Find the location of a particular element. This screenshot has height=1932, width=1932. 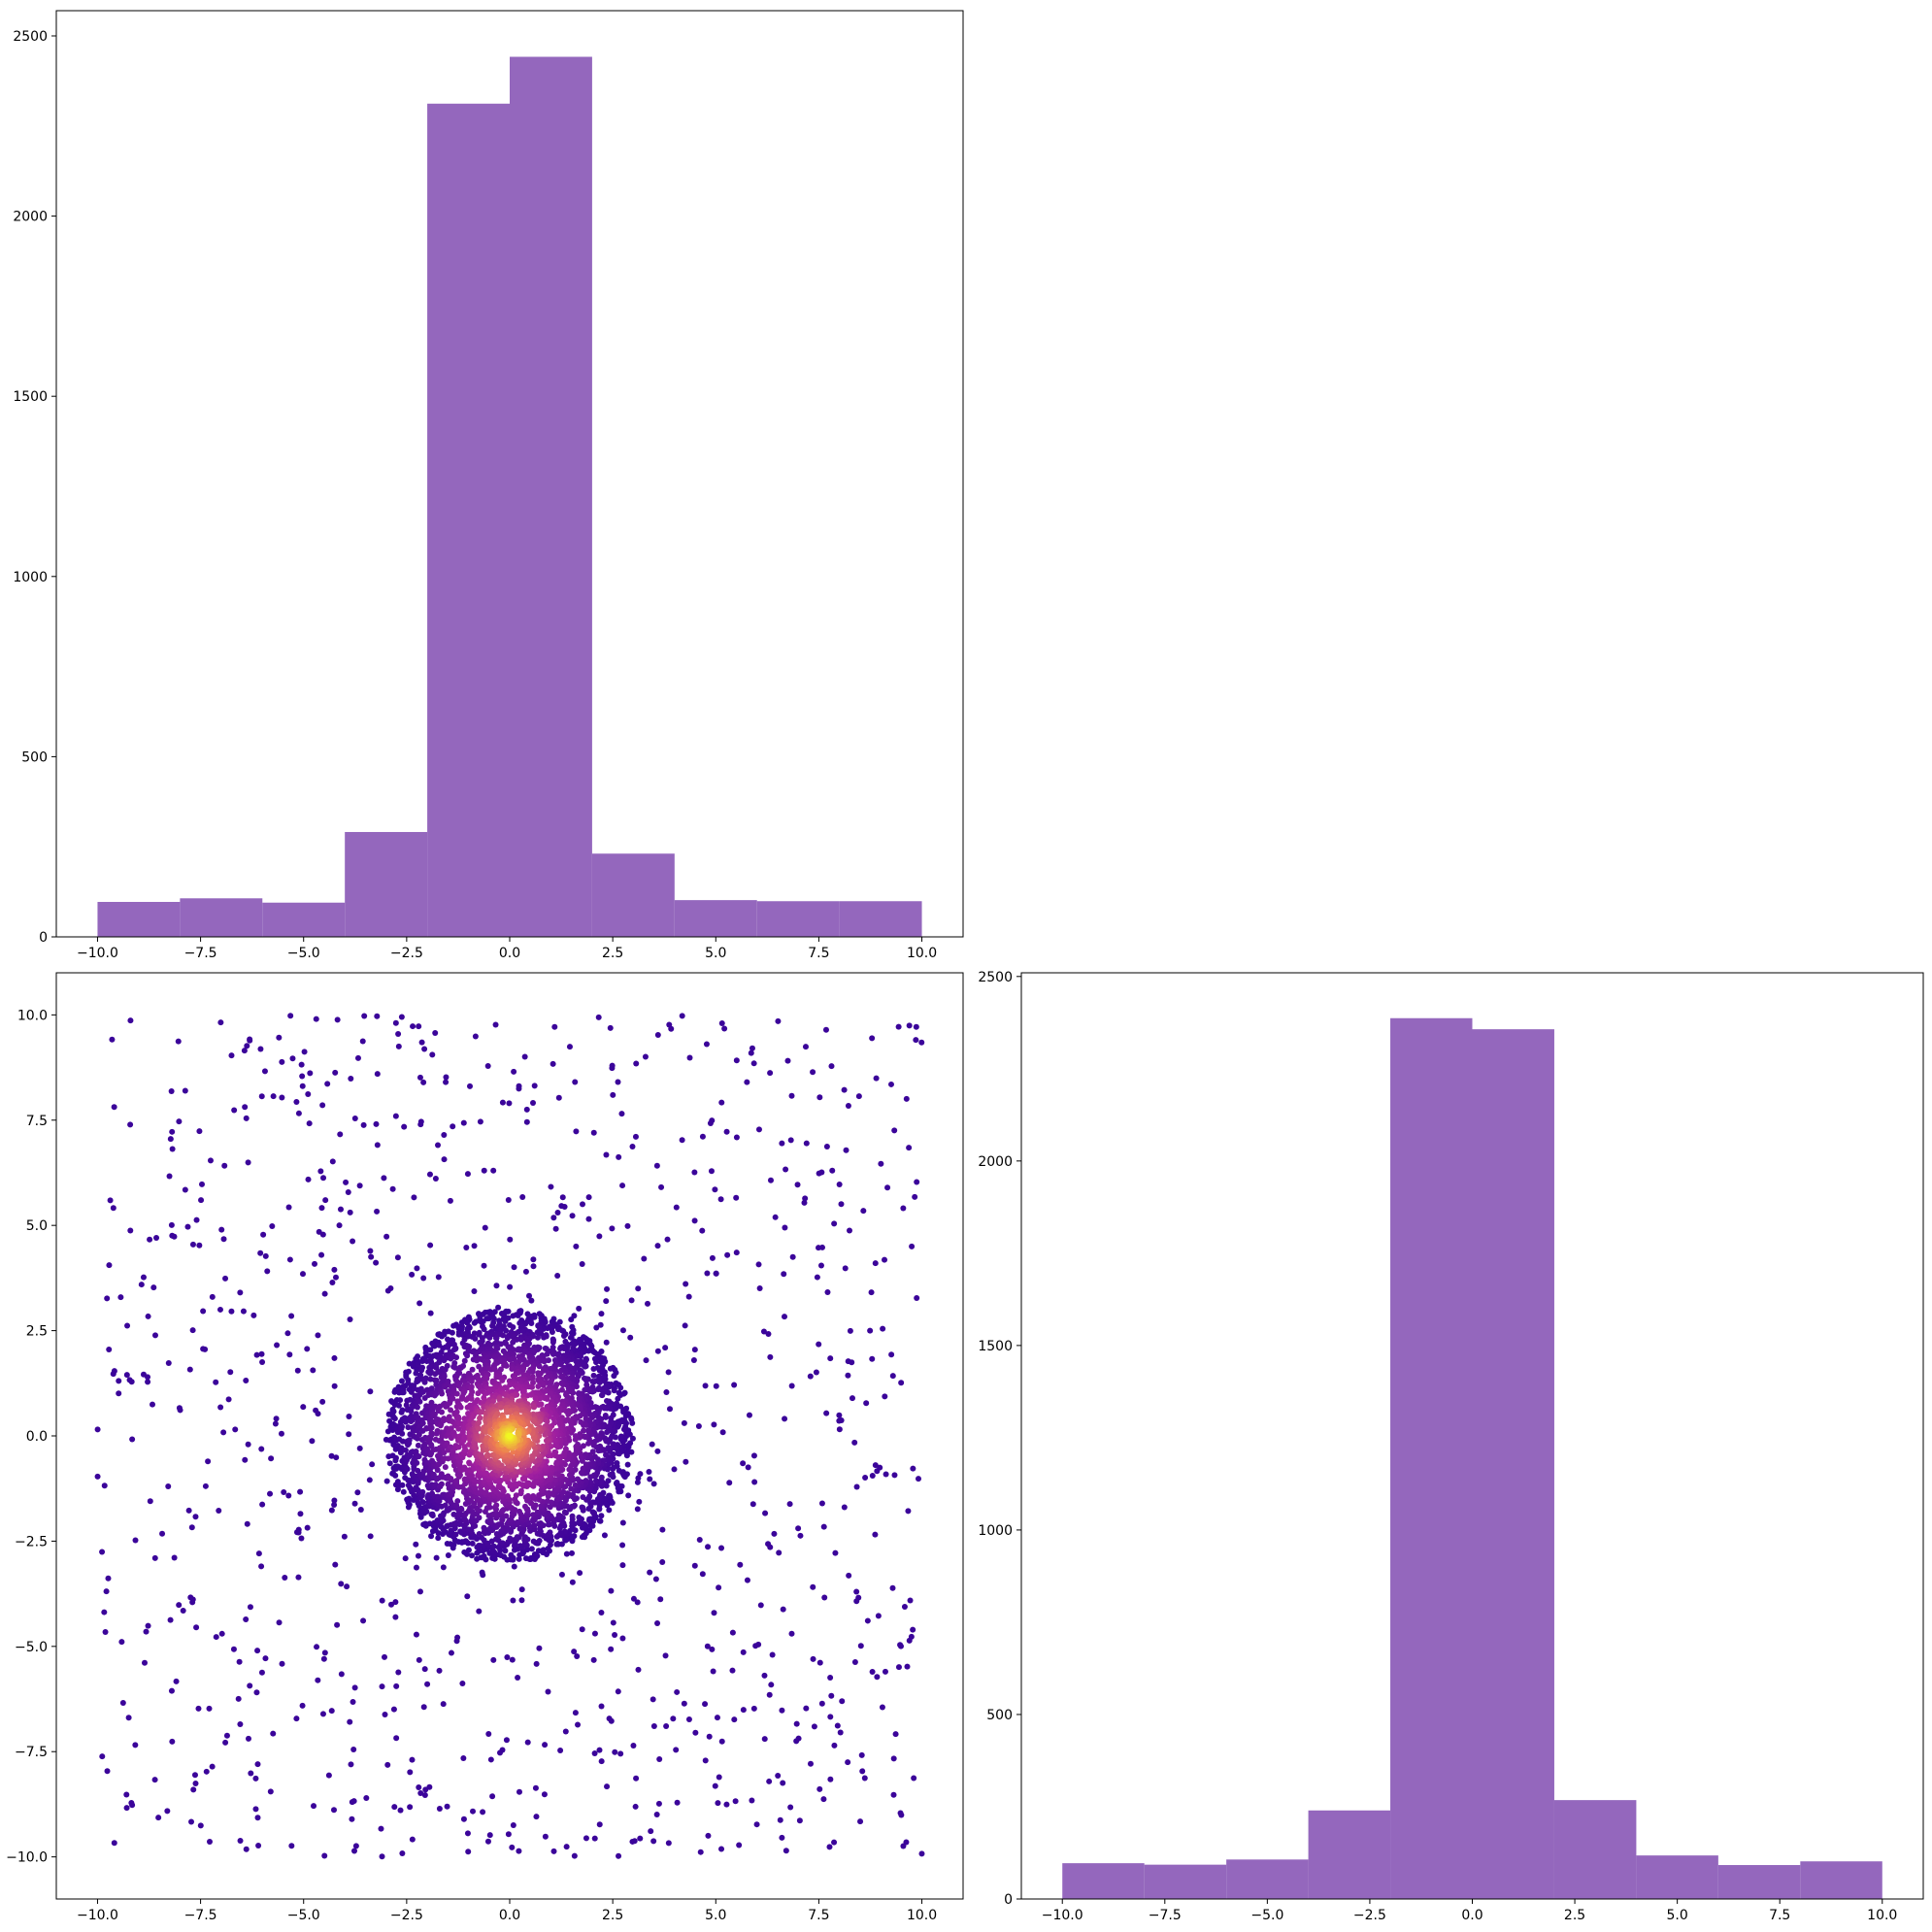

y-tick-label: 2000 is located at coordinates (30, 217).